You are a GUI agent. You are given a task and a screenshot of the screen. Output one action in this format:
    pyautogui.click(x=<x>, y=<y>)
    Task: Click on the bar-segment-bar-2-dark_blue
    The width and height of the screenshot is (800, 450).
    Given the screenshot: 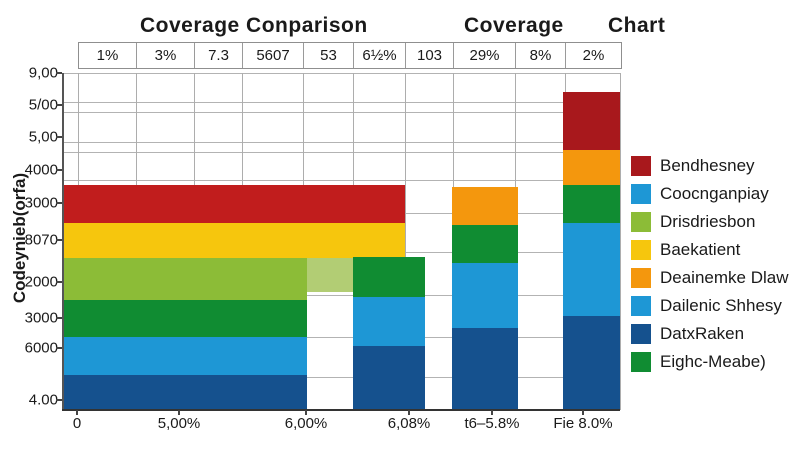 What is the action you would take?
    pyautogui.click(x=389, y=378)
    